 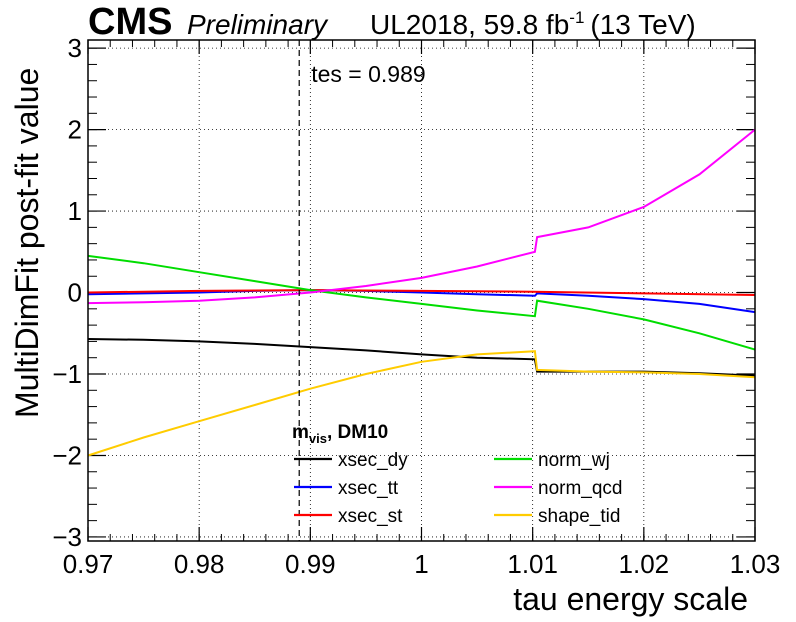 I want to click on legend-label: norm_wj, so click(x=574, y=460).